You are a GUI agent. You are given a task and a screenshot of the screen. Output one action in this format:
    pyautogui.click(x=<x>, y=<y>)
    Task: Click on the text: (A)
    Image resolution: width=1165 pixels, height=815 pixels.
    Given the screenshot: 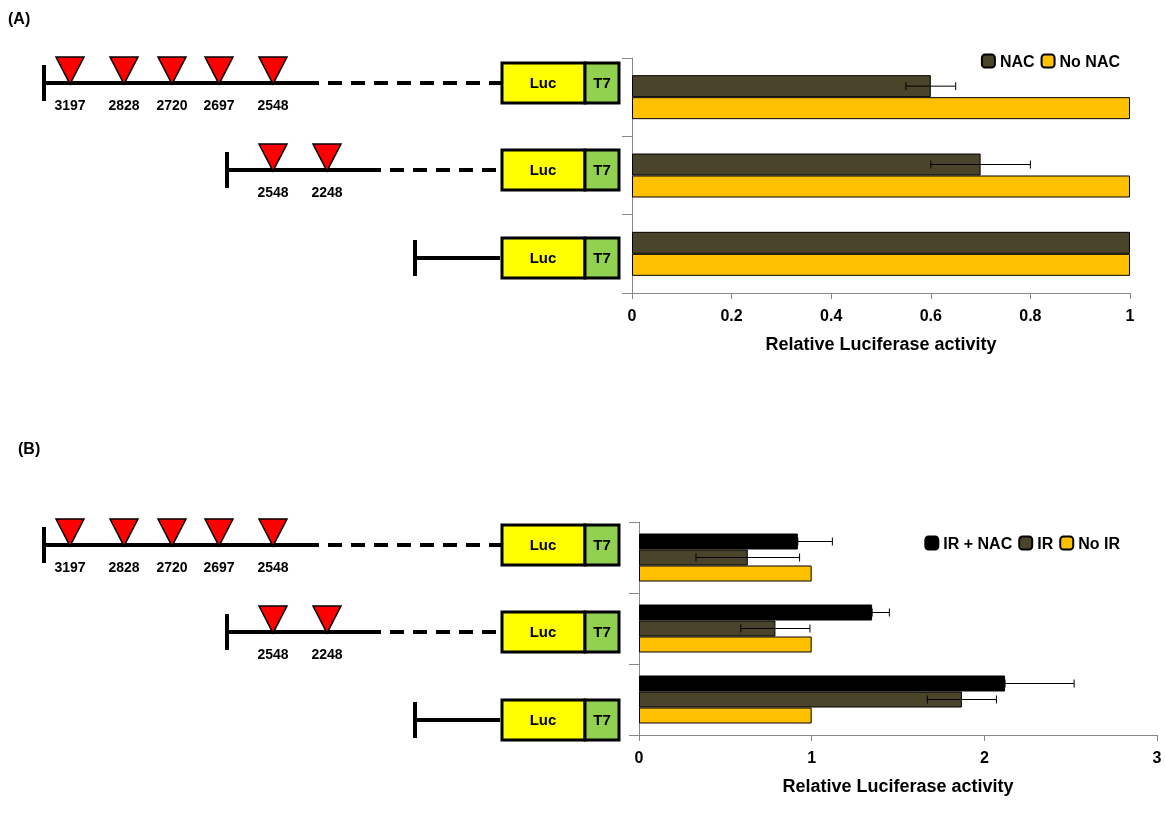 What is the action you would take?
    pyautogui.click(x=19, y=18)
    